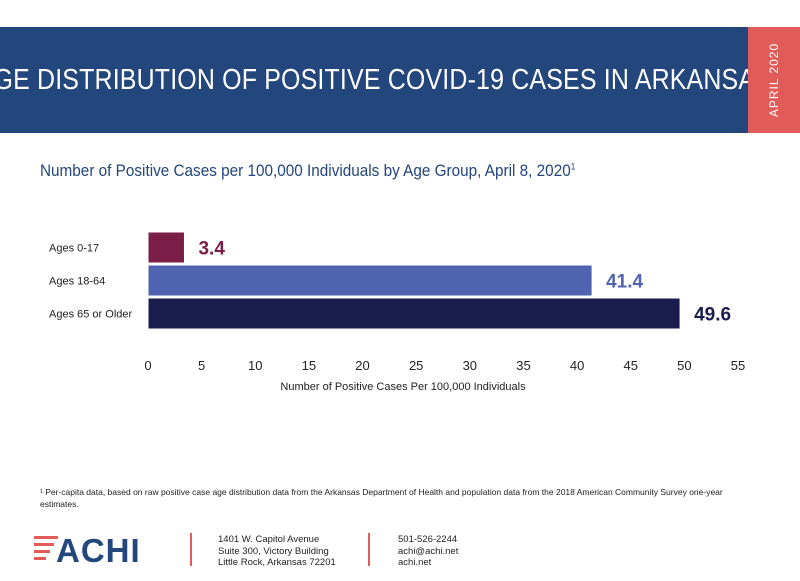 The width and height of the screenshot is (800, 581). I want to click on date-tab: APRIL 2020, so click(774, 80).